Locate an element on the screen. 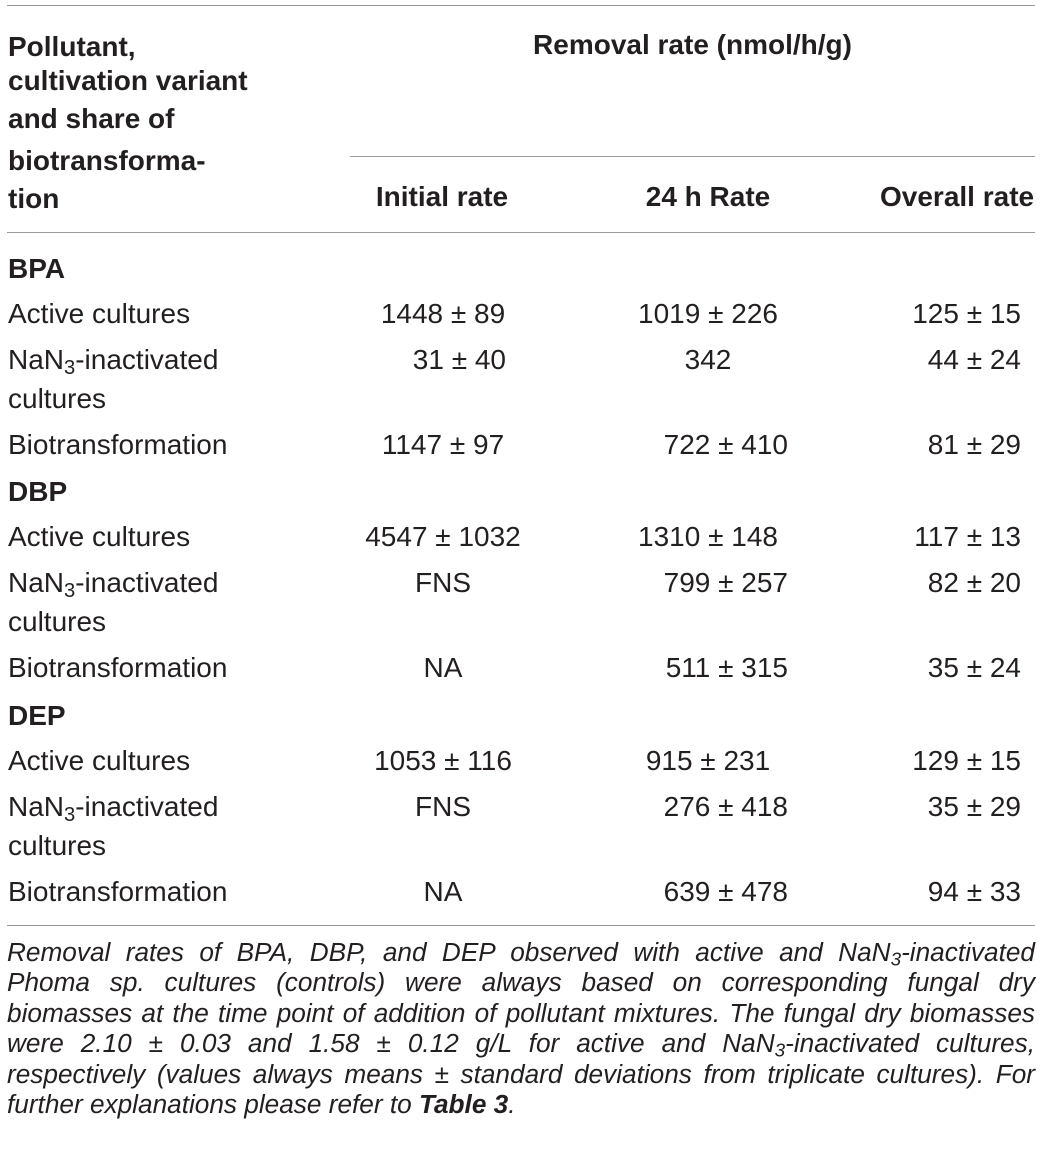 This screenshot has height=1162, width=1044. section-title-bpa: BPA is located at coordinates (37, 268).